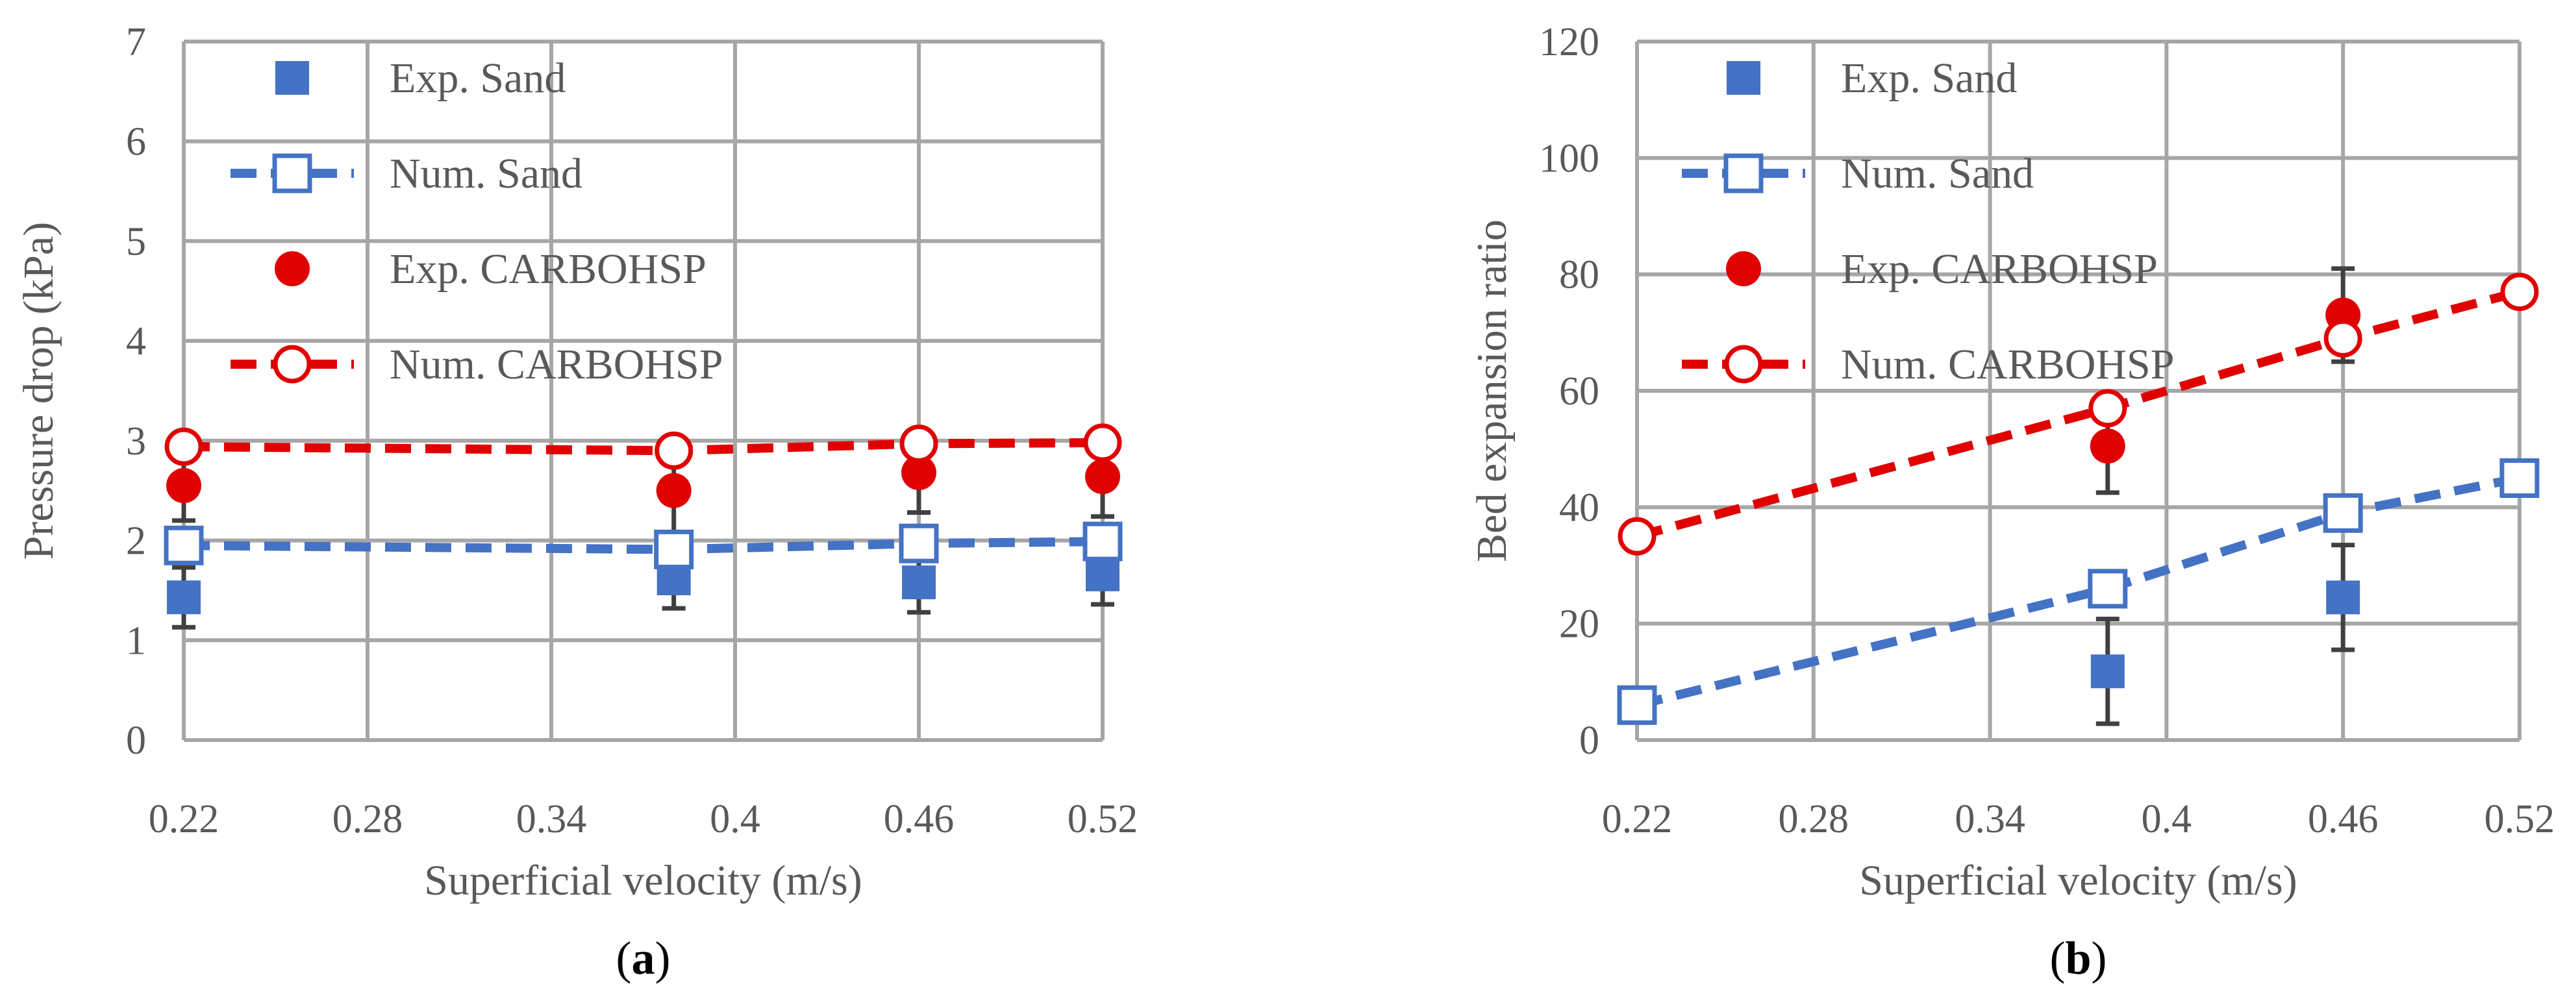 Image resolution: width=2576 pixels, height=1001 pixels. Describe the element at coordinates (1579, 275) in the screenshot. I see `y-tick-label: 80` at that location.